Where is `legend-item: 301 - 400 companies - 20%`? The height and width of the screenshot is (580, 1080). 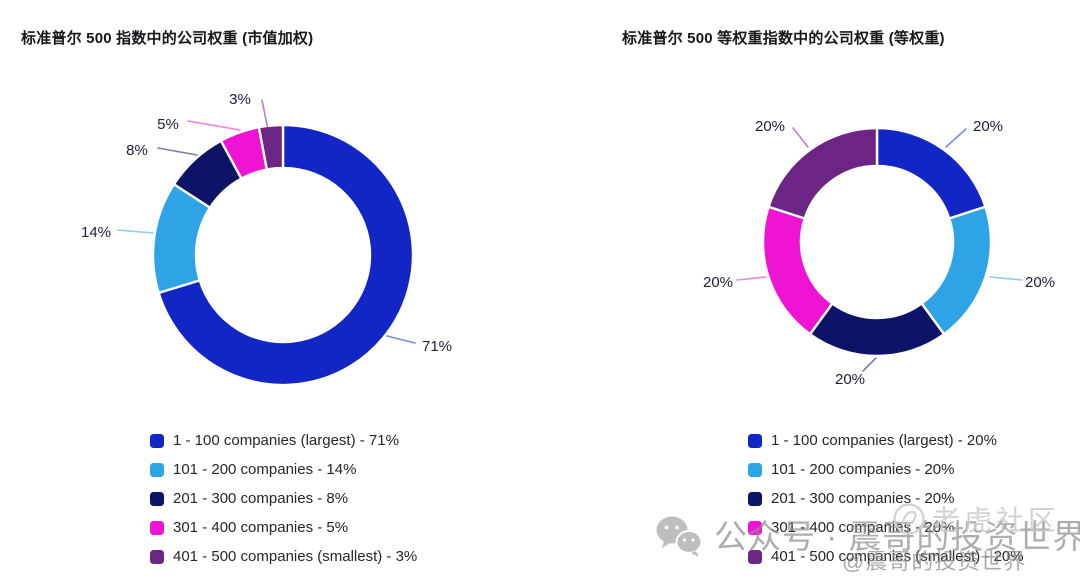
legend-item: 301 - 400 companies - 20% is located at coordinates (886, 527).